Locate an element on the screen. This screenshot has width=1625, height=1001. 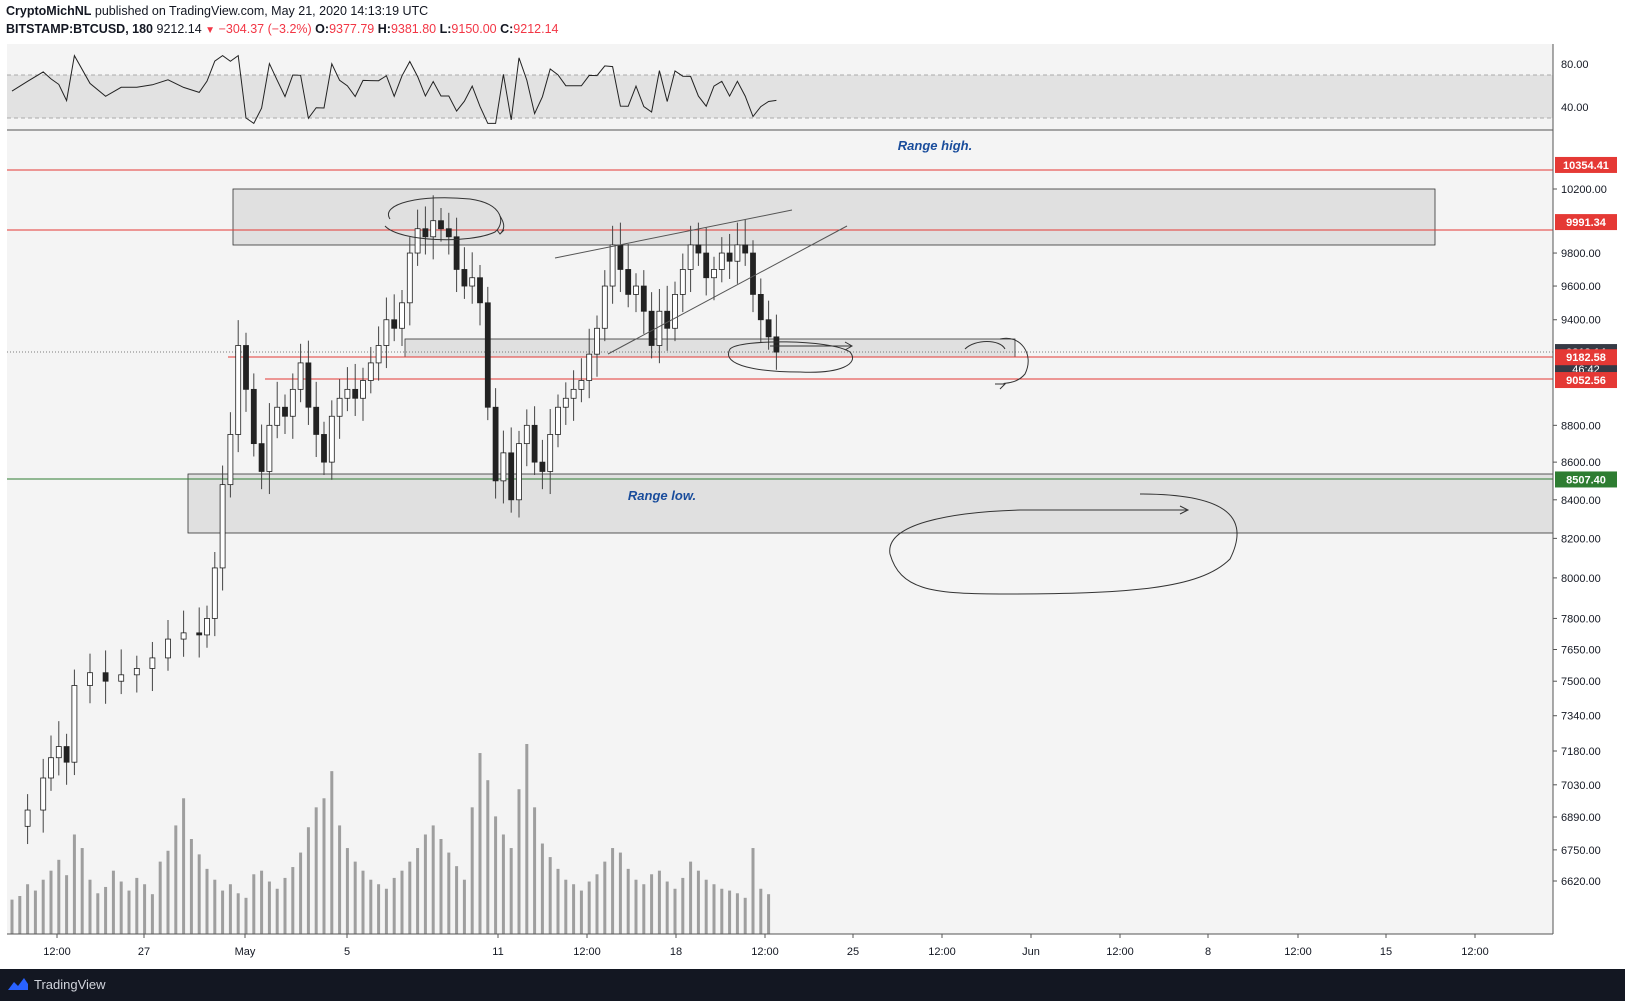
trendline-upper is located at coordinates (673, 234).